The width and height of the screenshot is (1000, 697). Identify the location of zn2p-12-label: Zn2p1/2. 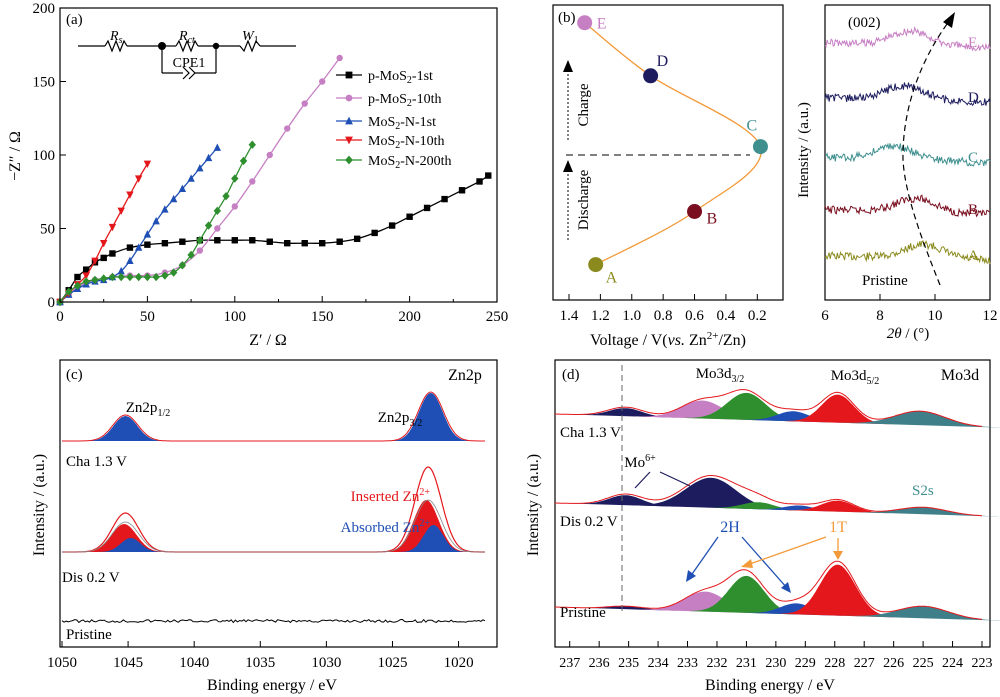
(148, 409).